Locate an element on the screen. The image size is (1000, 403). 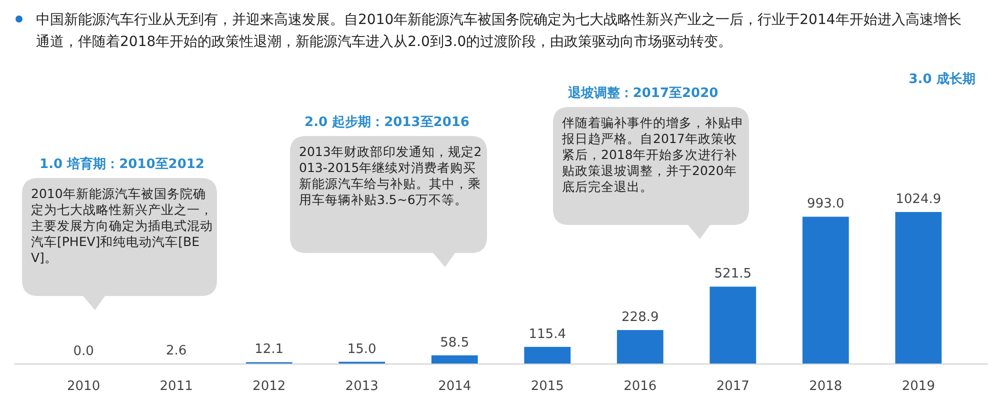
data-label: 228.9 is located at coordinates (640, 318).